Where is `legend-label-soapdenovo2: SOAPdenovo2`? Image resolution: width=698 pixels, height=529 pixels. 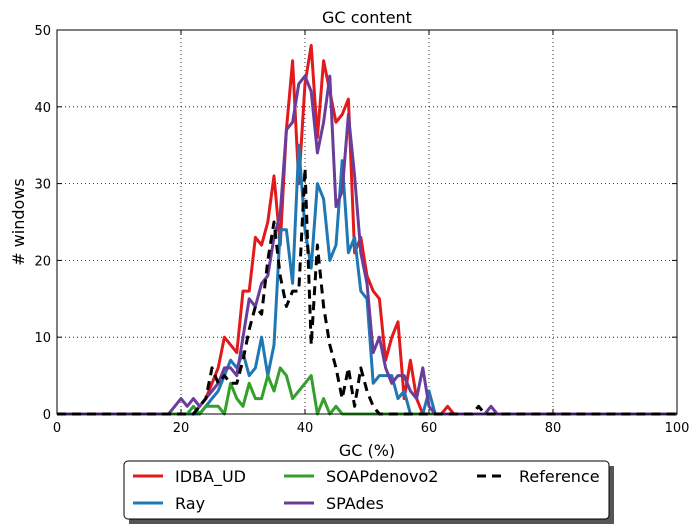
legend-label-soapdenovo2: SOAPdenovo2 is located at coordinates (382, 476).